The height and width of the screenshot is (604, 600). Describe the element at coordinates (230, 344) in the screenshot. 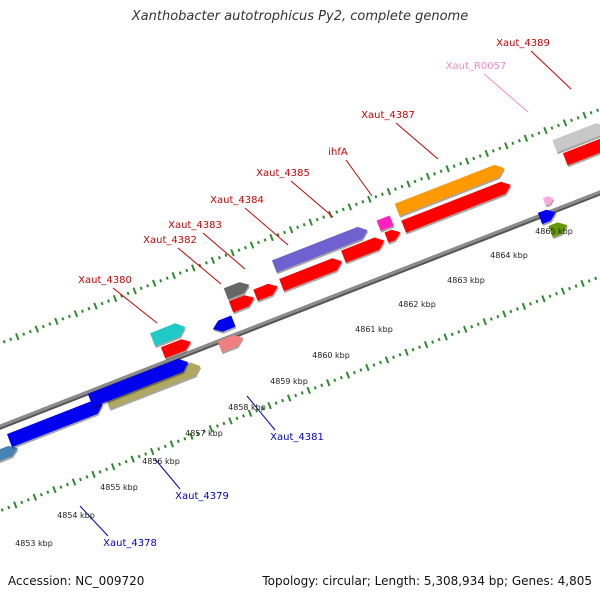

I see `feature-salmon` at that location.